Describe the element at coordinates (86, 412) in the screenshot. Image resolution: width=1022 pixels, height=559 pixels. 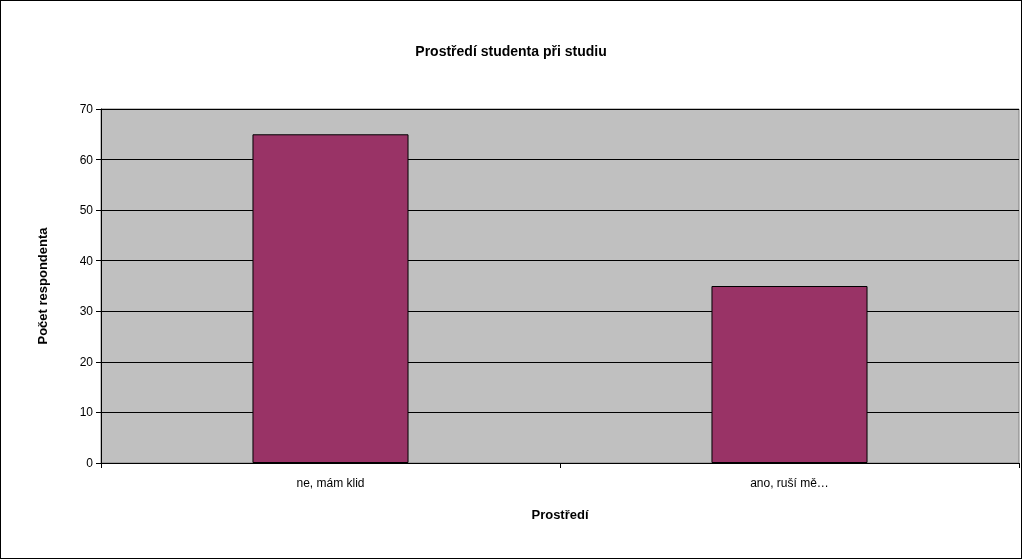
I see `y-tick-label: 10` at that location.